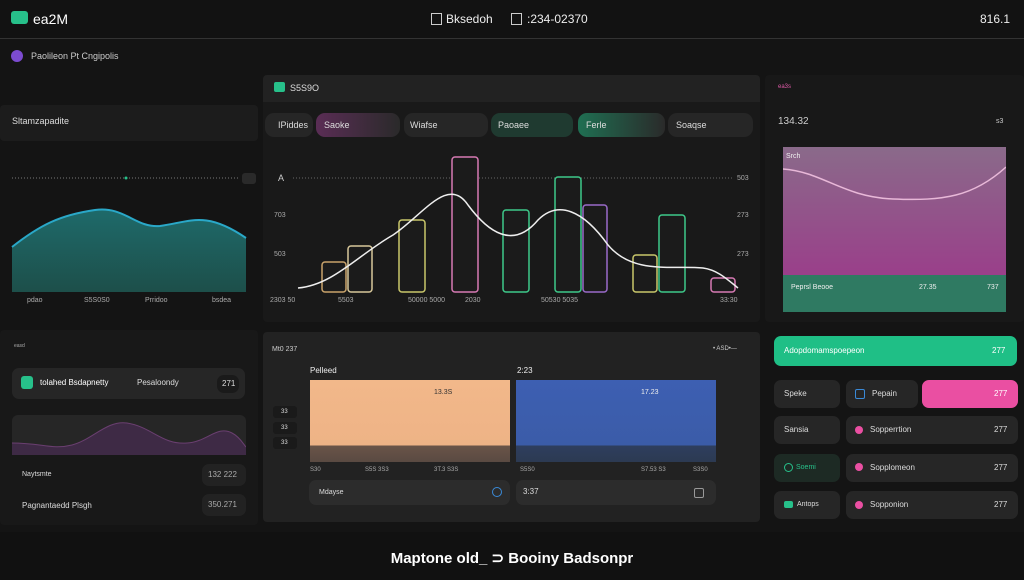 The height and width of the screenshot is (580, 1024). What do you see at coordinates (514, 125) in the screenshot?
I see `tab-label: Paoaee` at bounding box center [514, 125].